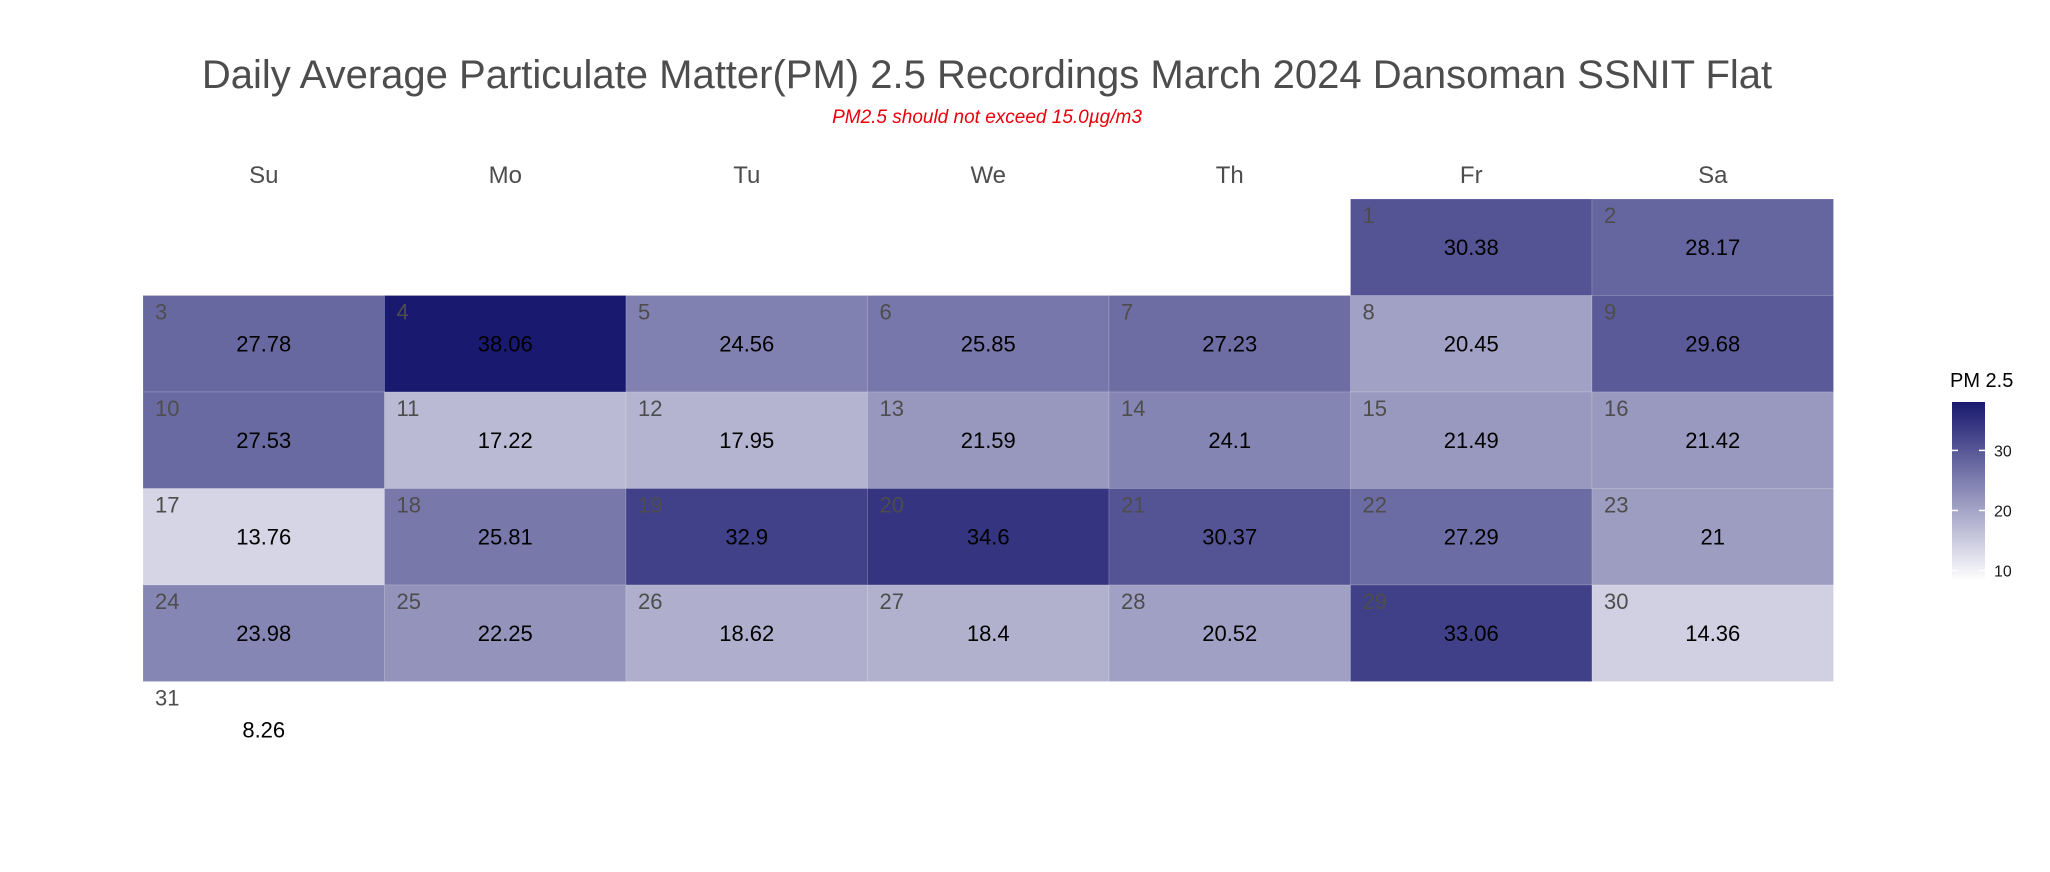 The width and height of the screenshot is (2050, 872). I want to click on day-value-18: 25.81, so click(505, 537).